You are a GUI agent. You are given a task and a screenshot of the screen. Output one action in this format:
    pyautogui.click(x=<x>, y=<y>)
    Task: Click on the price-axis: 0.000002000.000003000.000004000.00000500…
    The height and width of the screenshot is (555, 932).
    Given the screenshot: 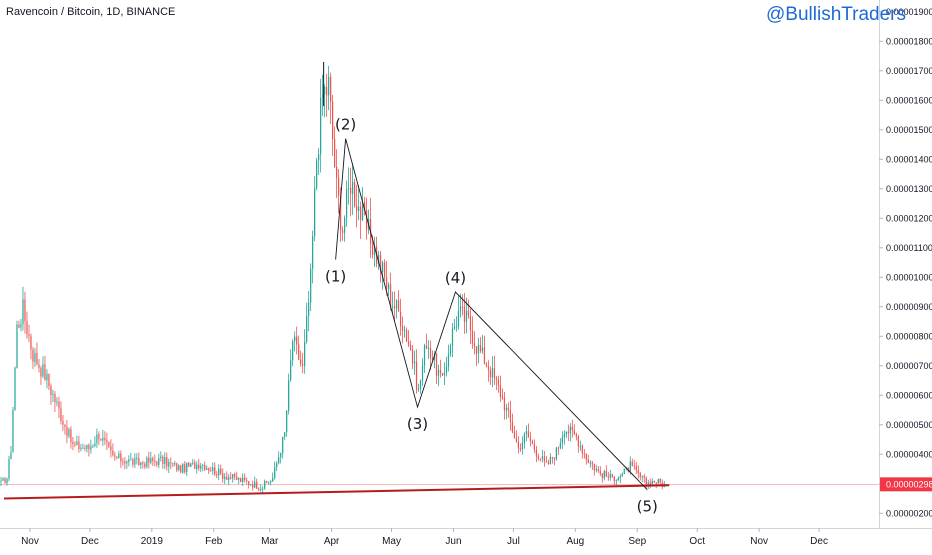 What is the action you would take?
    pyautogui.click(x=909, y=262)
    